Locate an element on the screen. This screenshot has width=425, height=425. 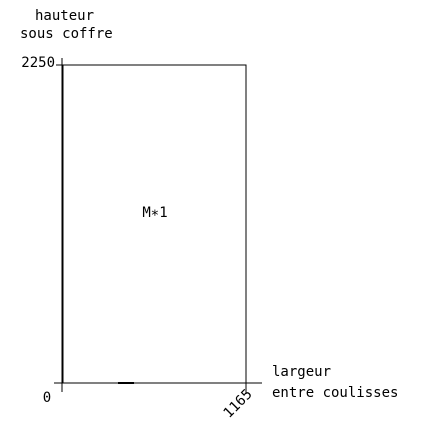
height-label: 2250 is located at coordinates (38, 63).